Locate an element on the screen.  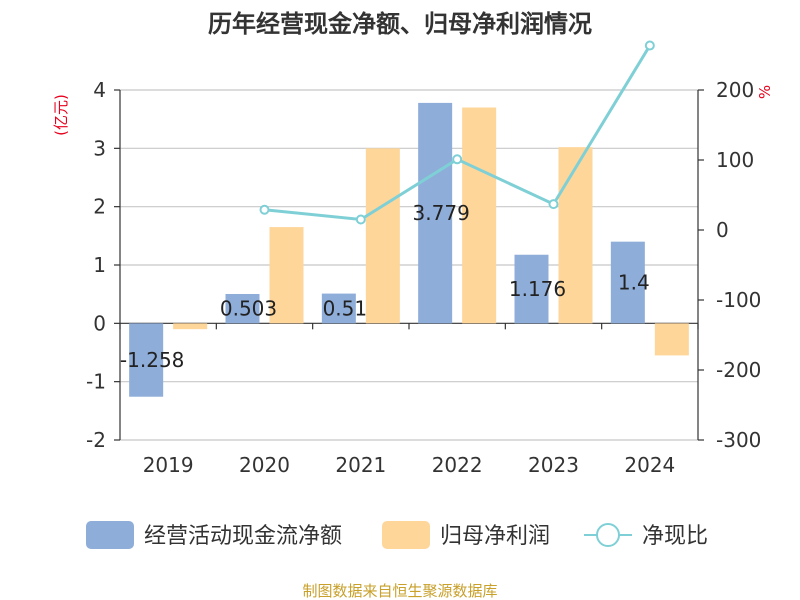
left-tick-label: 3 is located at coordinates (99, 148).